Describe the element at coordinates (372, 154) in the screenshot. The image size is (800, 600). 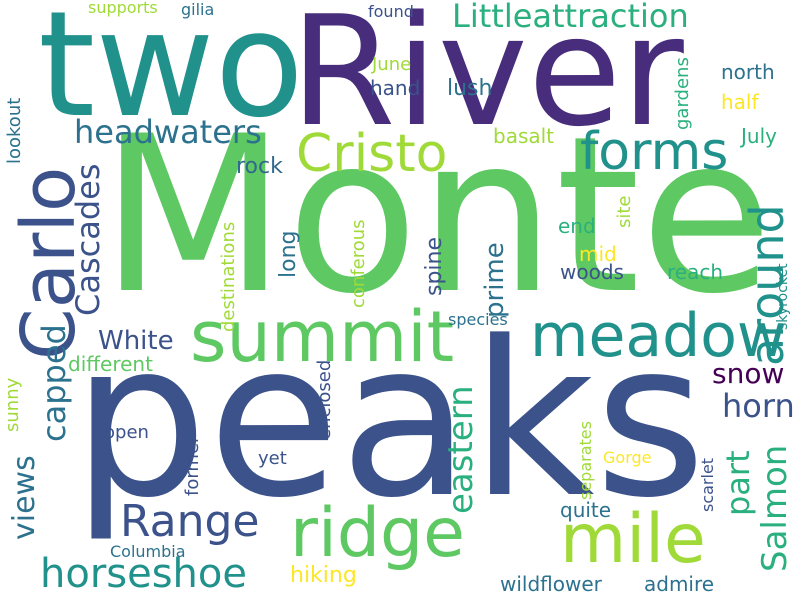
I see `word-cristo: Cristo` at that location.